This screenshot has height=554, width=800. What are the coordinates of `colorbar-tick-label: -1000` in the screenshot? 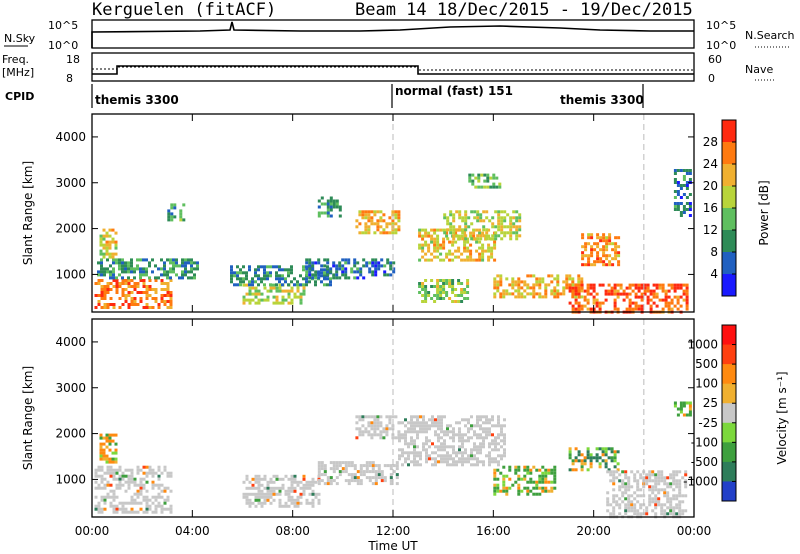 It's located at (700, 481).